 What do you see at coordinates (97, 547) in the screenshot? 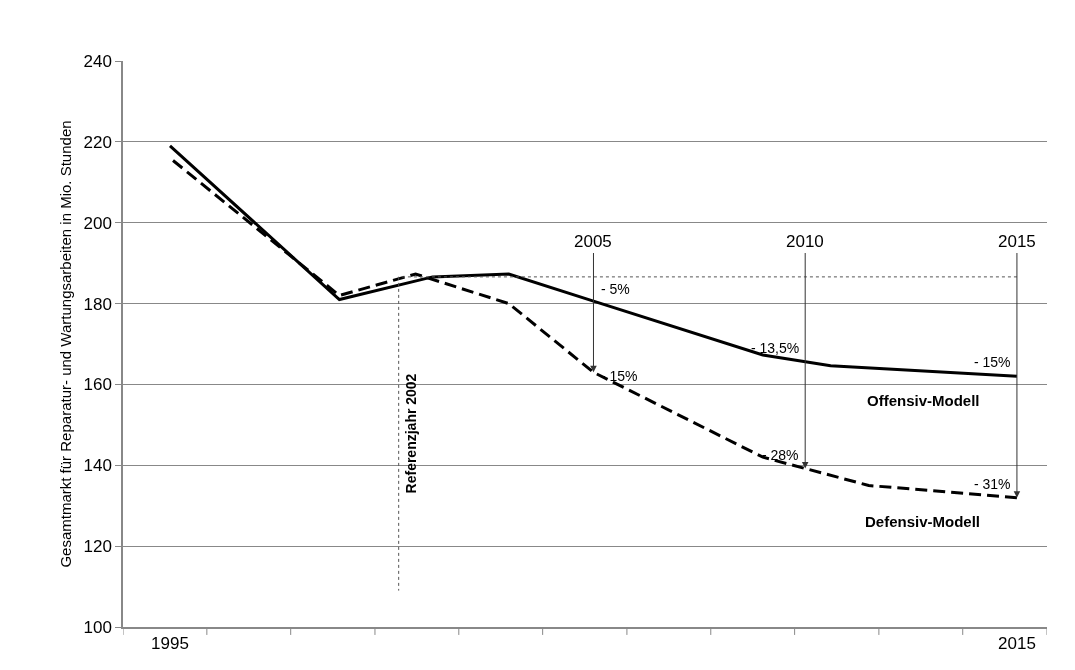
I see `y-tick-label: 120` at bounding box center [97, 547].